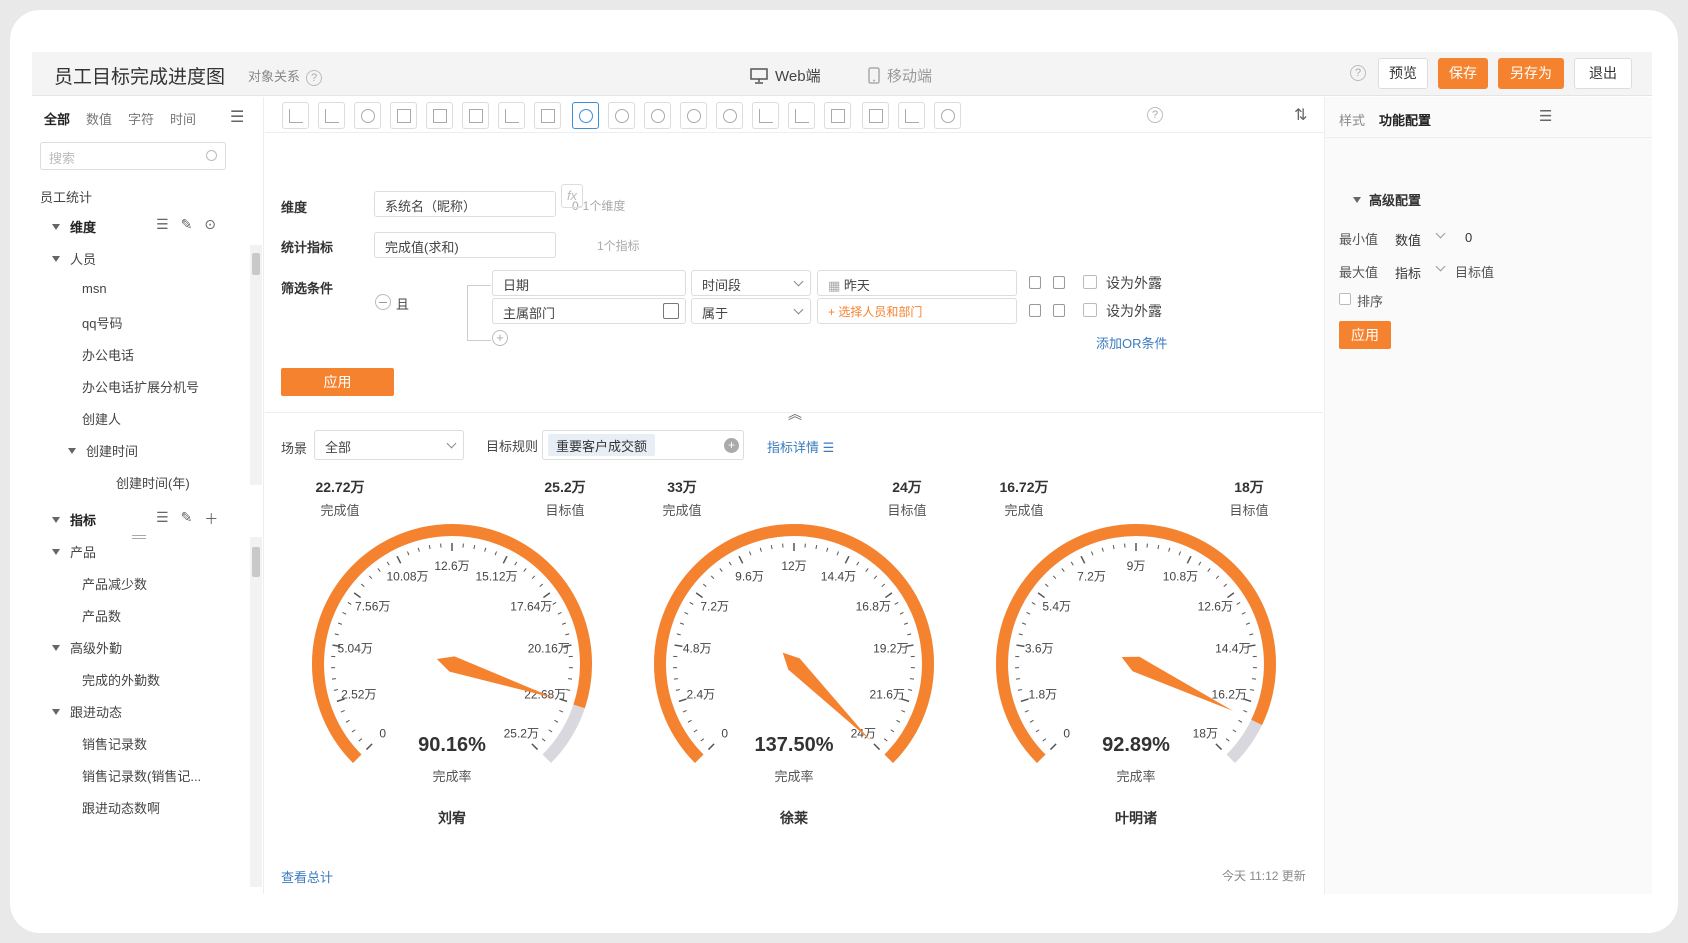 The image size is (1688, 943). I want to click on add-rule-icon: +, so click(731, 445).